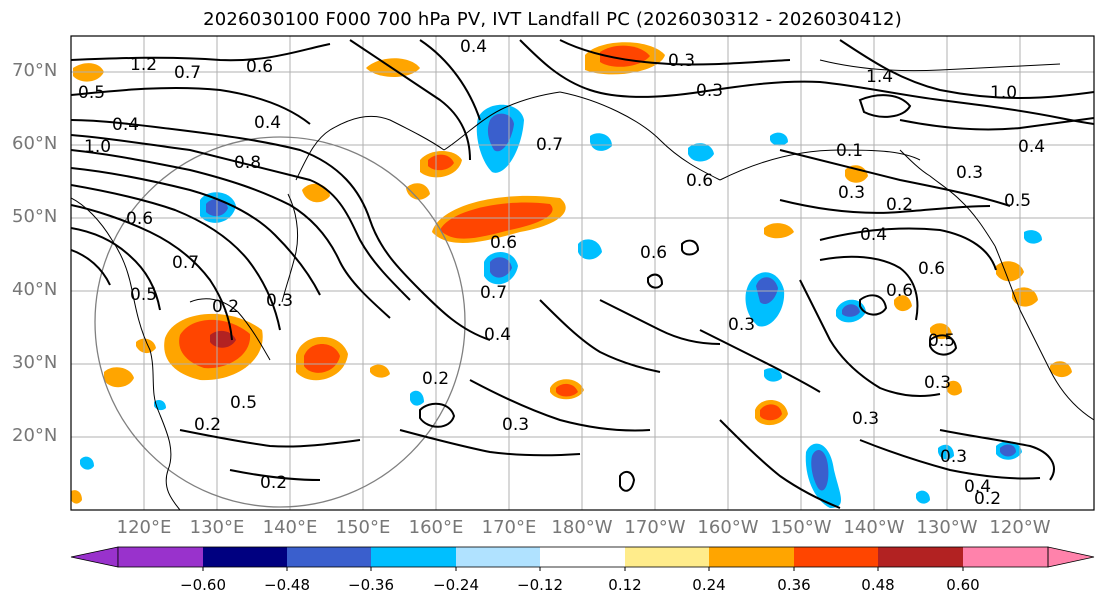  I want to click on lon-label: 170°W, so click(655, 527).